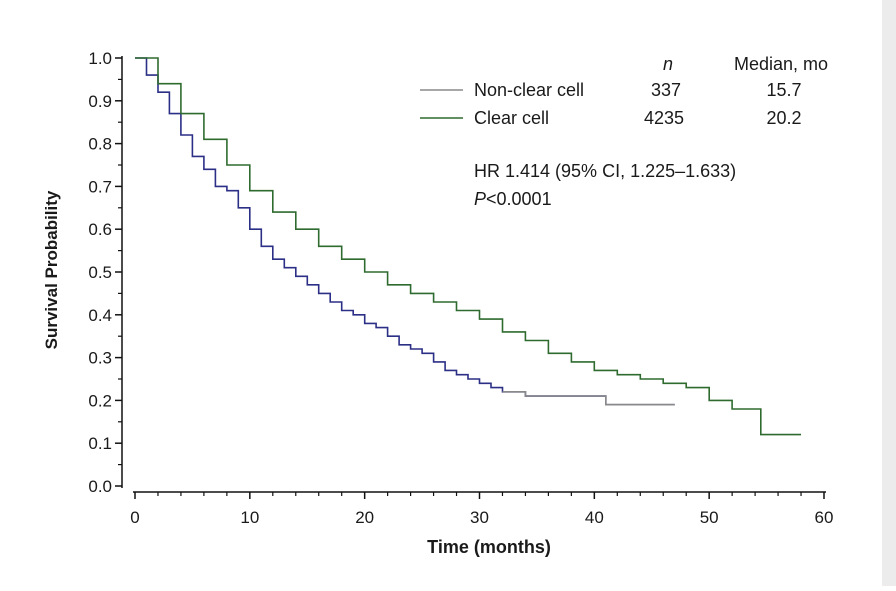  I want to click on x-tick-label: 60, so click(824, 517).